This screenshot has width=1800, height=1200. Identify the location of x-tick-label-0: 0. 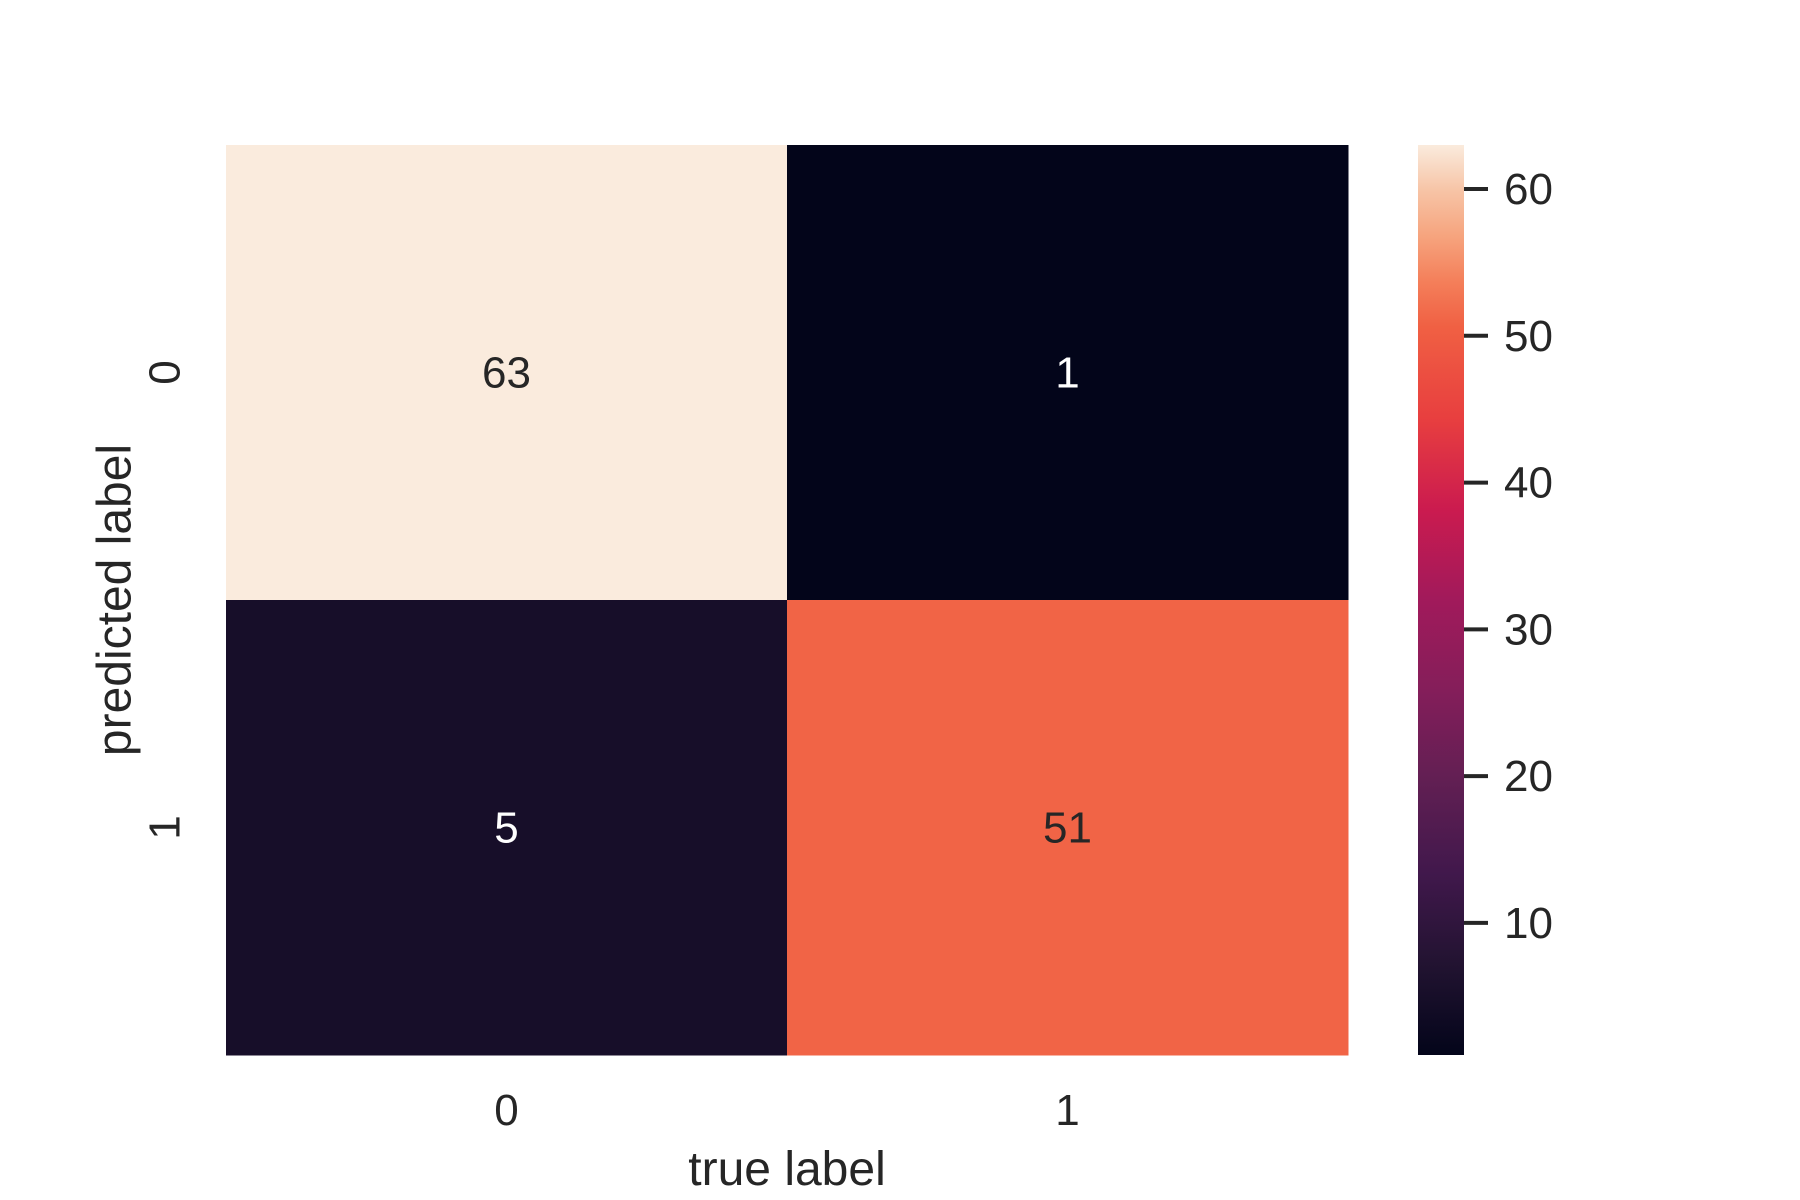
(506, 1110).